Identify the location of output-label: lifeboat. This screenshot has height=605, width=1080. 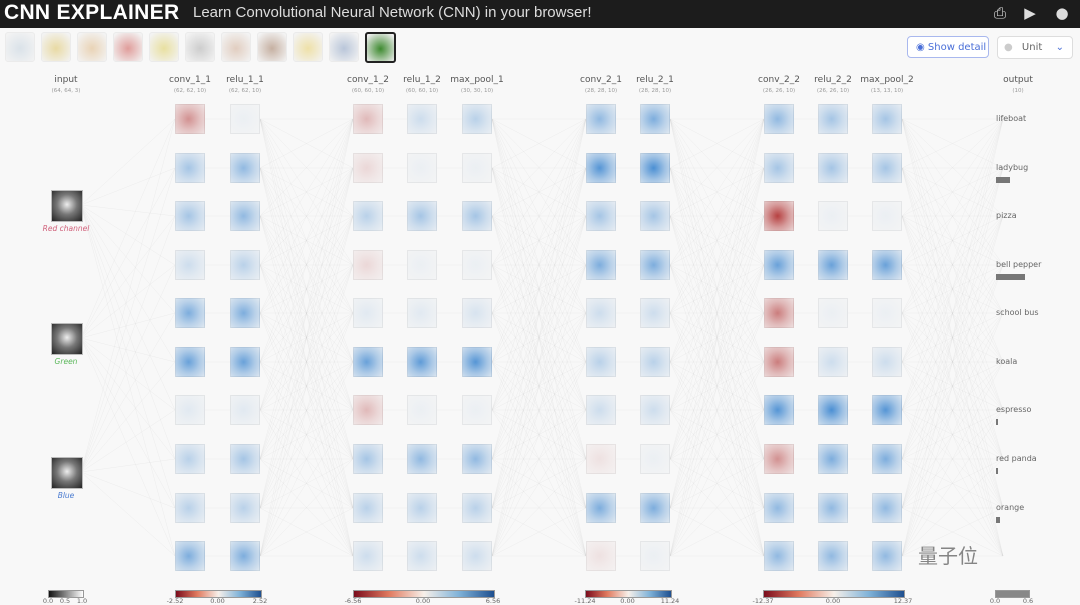
(1011, 118).